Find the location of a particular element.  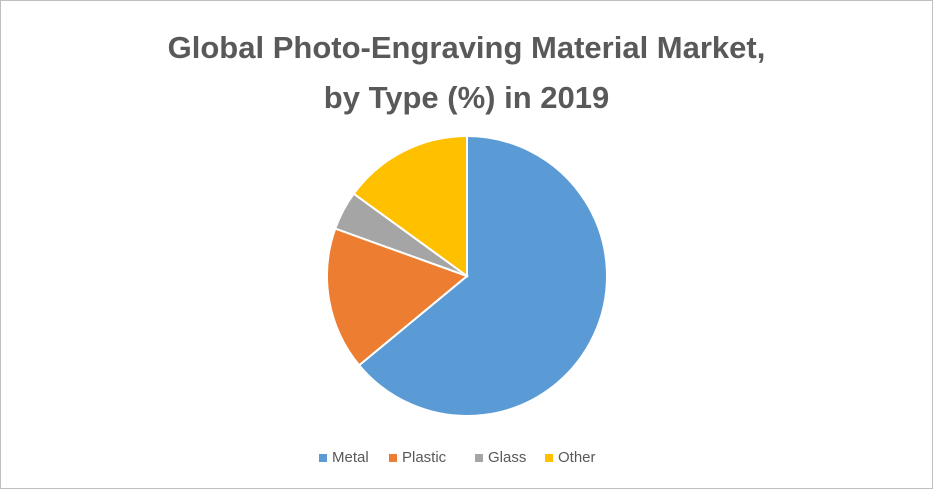

legend-label: Plastic is located at coordinates (424, 457).